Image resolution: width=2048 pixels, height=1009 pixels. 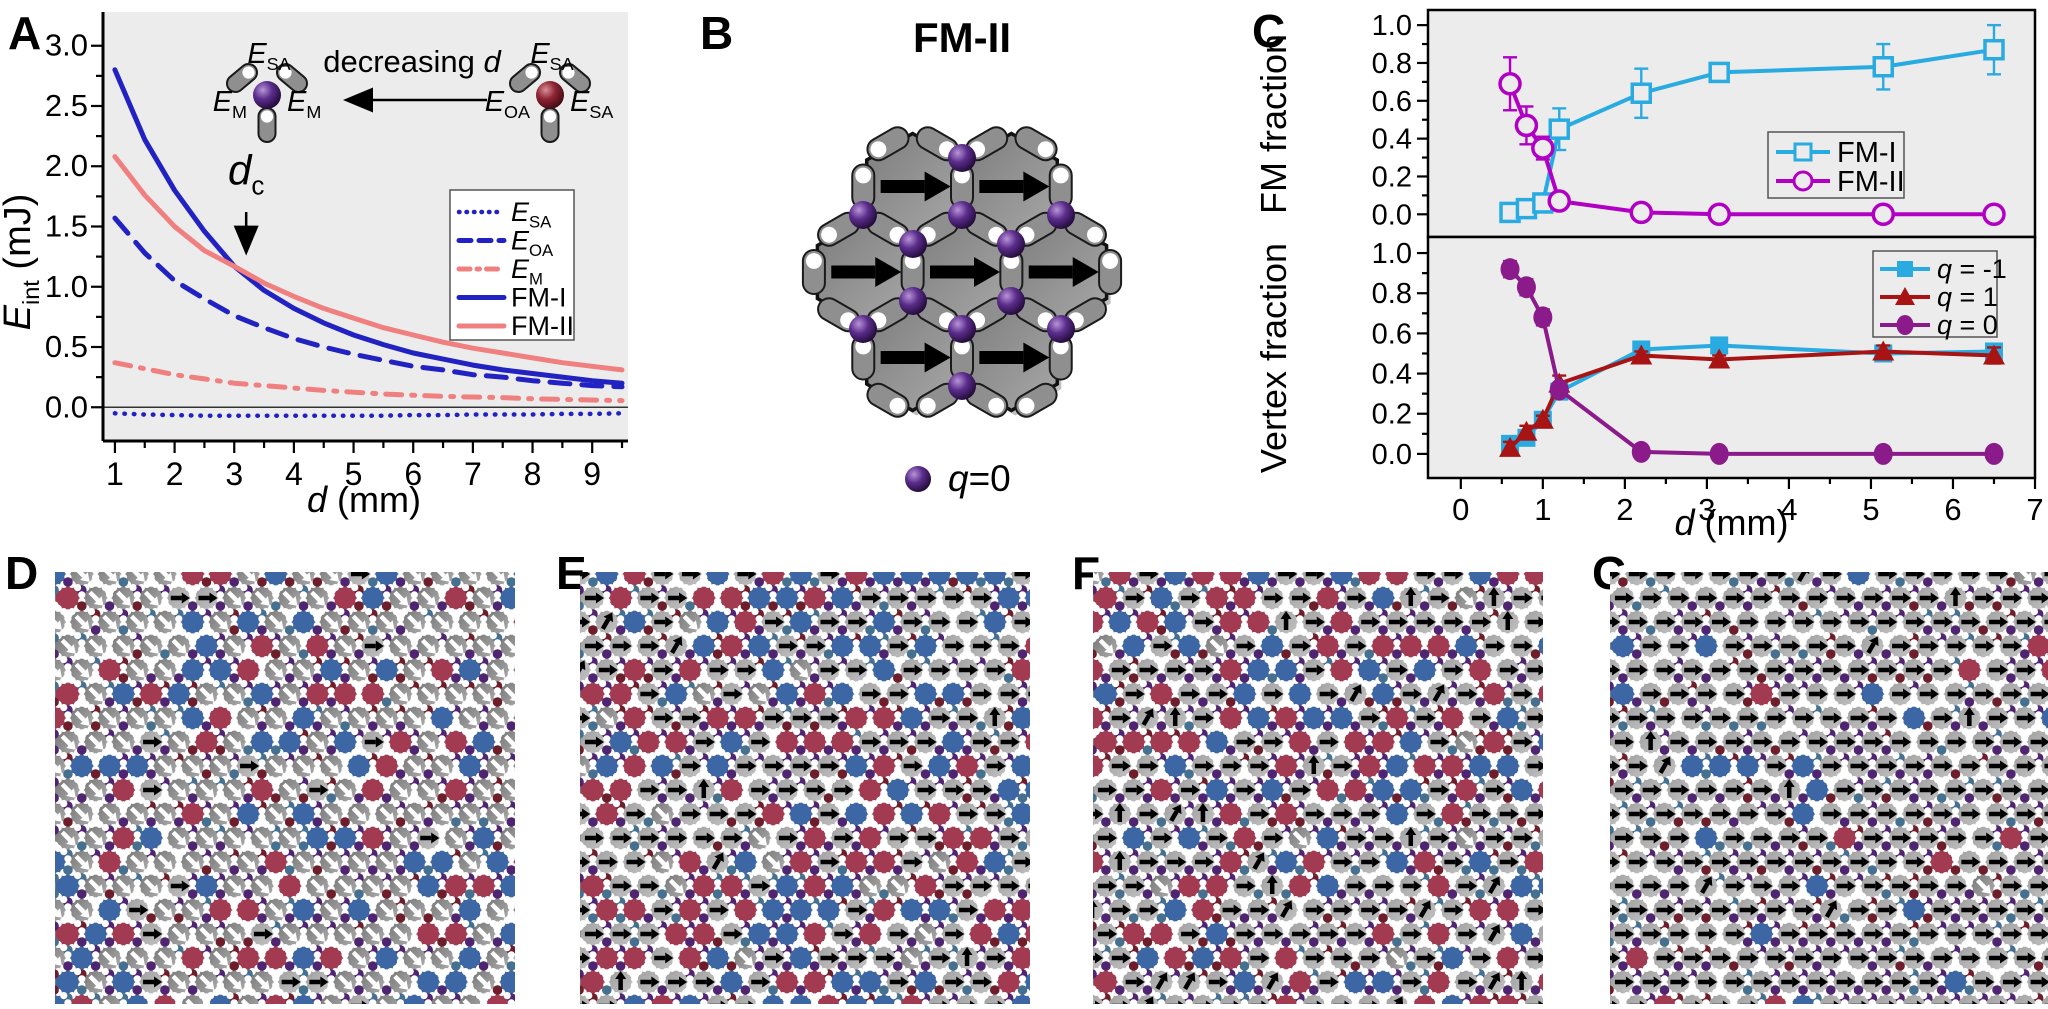 What do you see at coordinates (1273, 358) in the screenshot?
I see `y-axis-label-c-bottom: Vertex fraction` at bounding box center [1273, 358].